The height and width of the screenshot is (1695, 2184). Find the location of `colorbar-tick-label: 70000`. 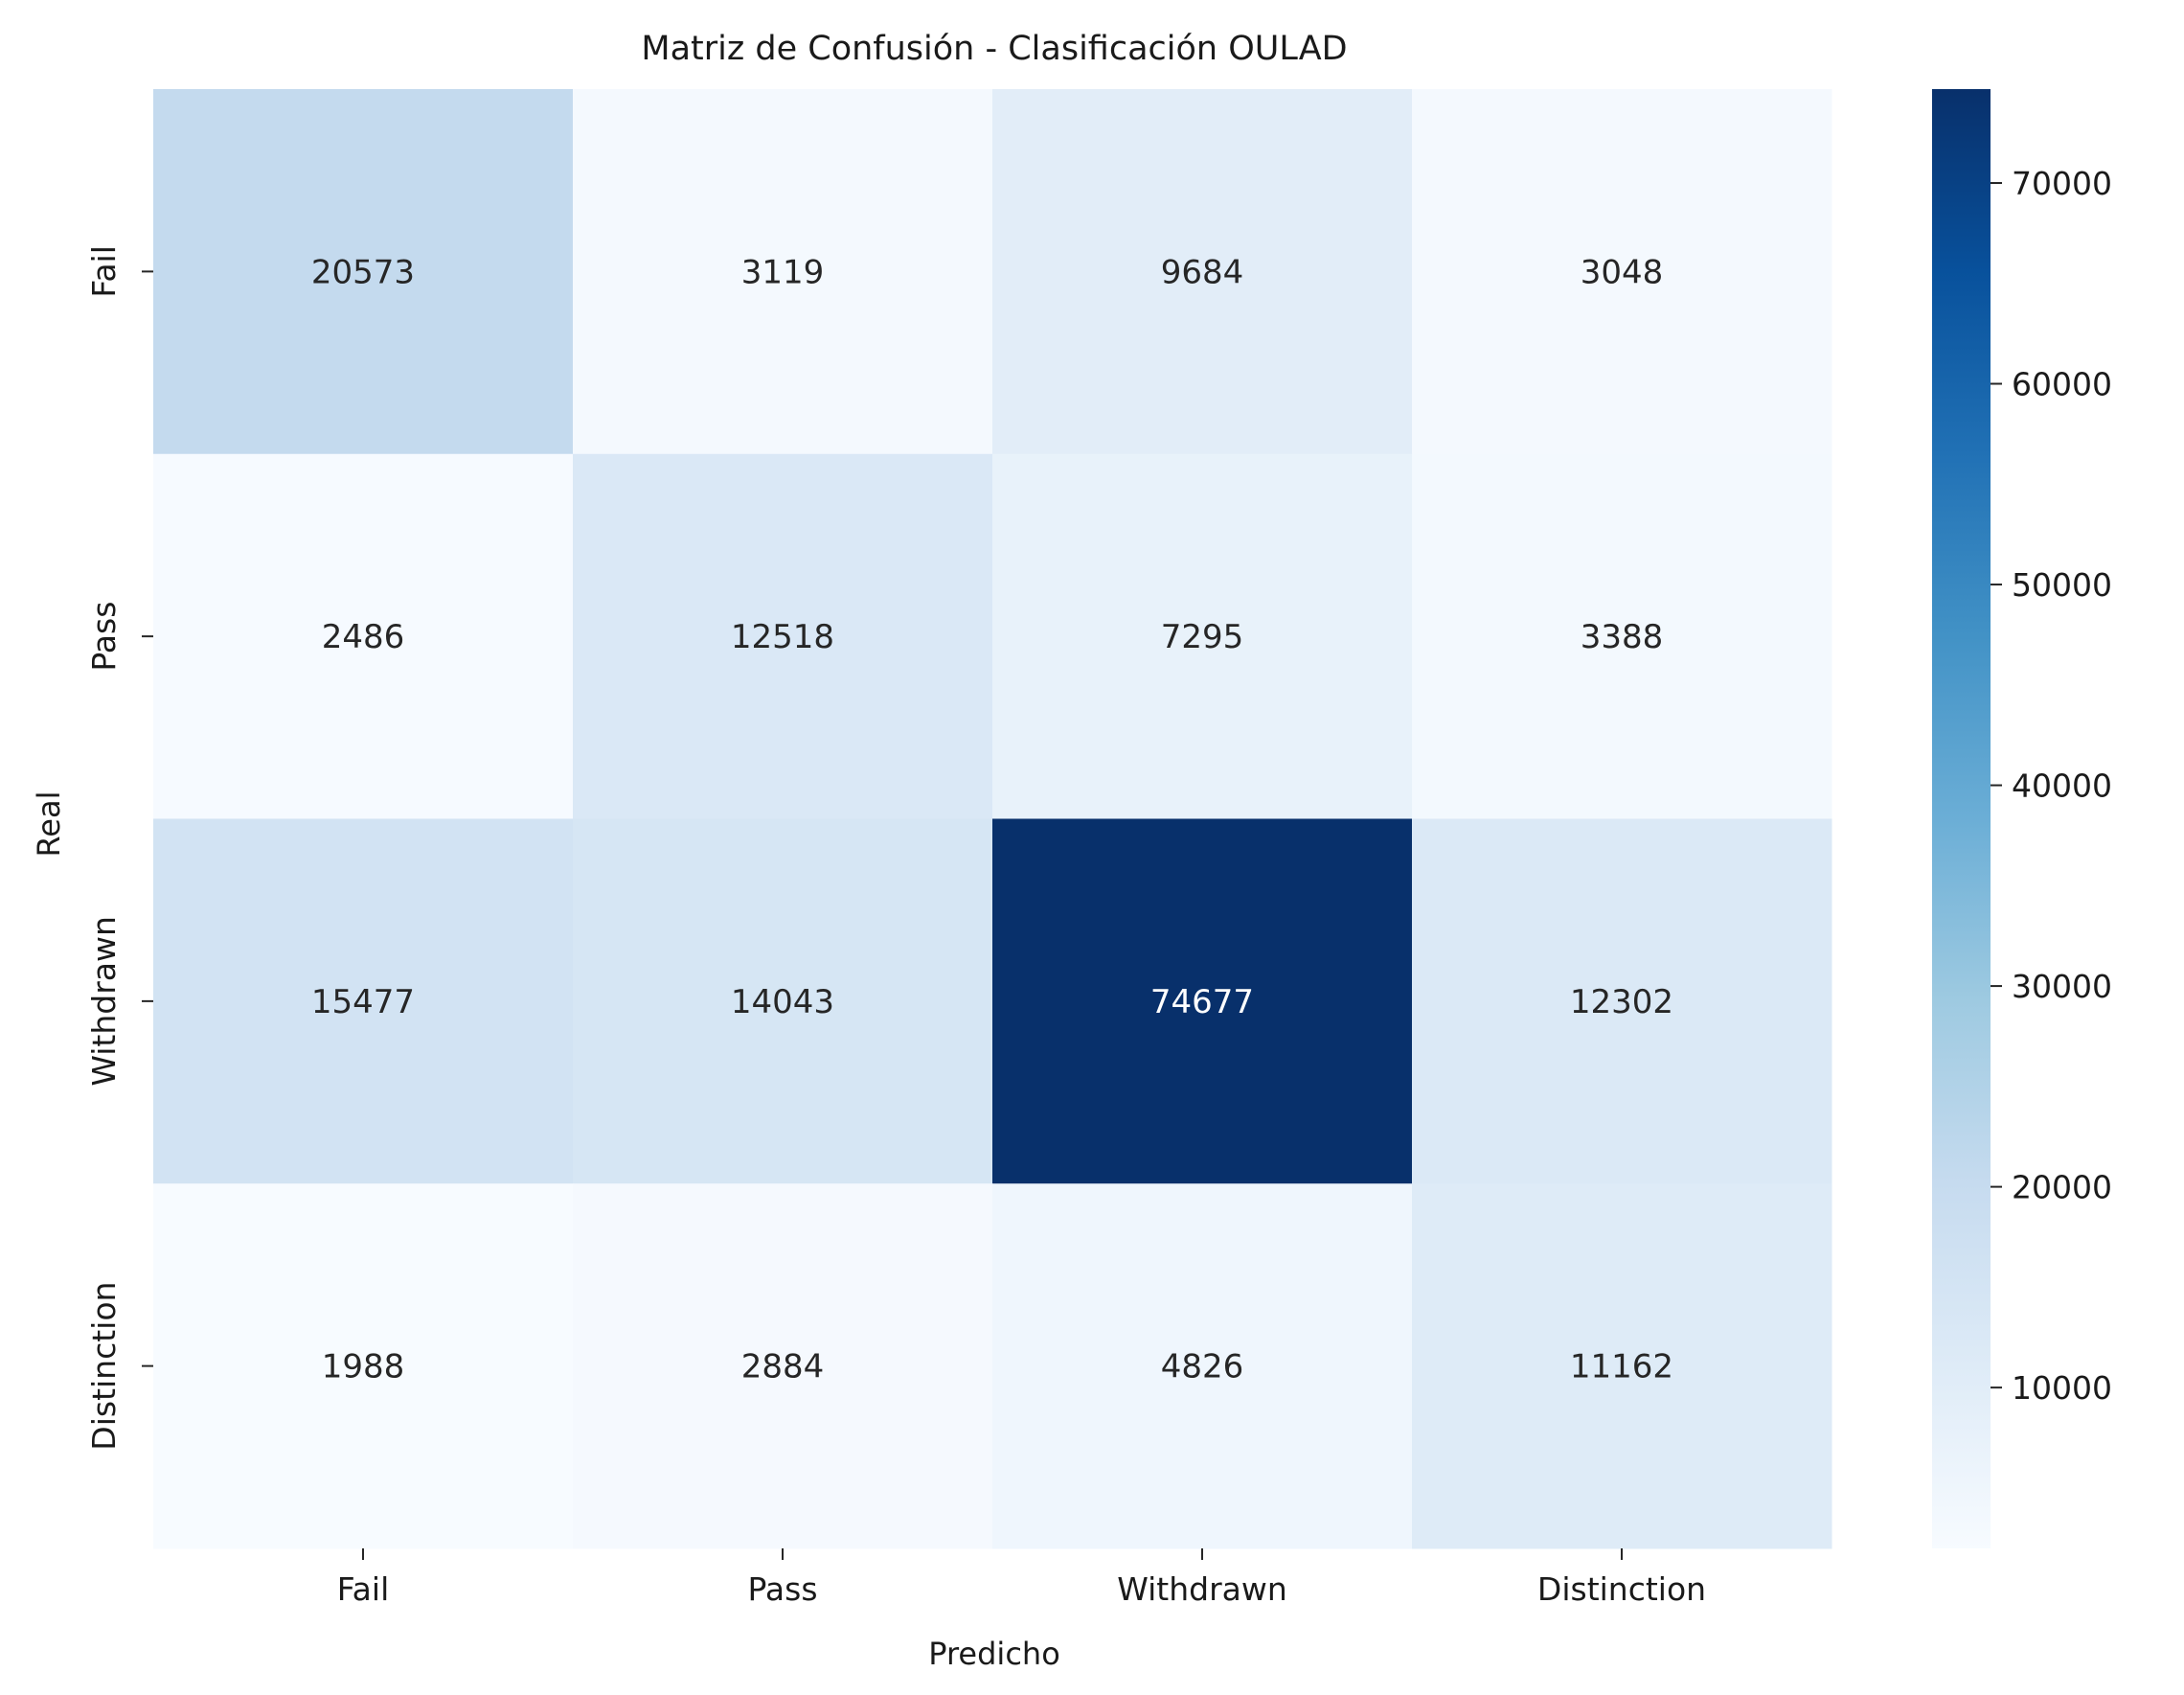

colorbar-tick-label: 70000 is located at coordinates (2062, 184).